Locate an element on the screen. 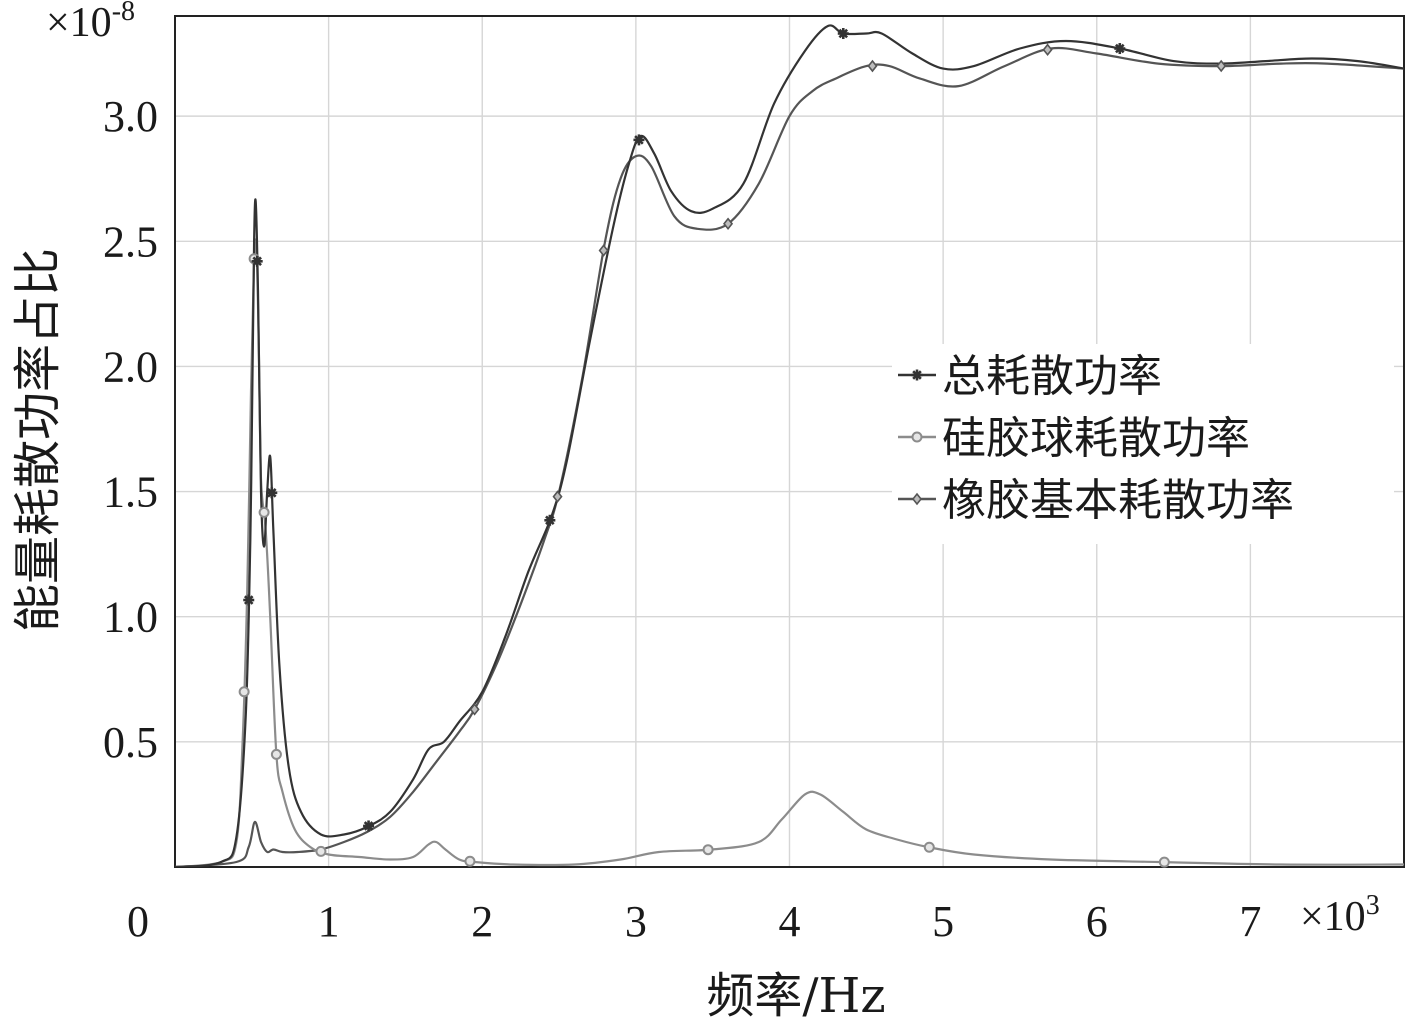  legend-marker-rubber is located at coordinates (917, 499).